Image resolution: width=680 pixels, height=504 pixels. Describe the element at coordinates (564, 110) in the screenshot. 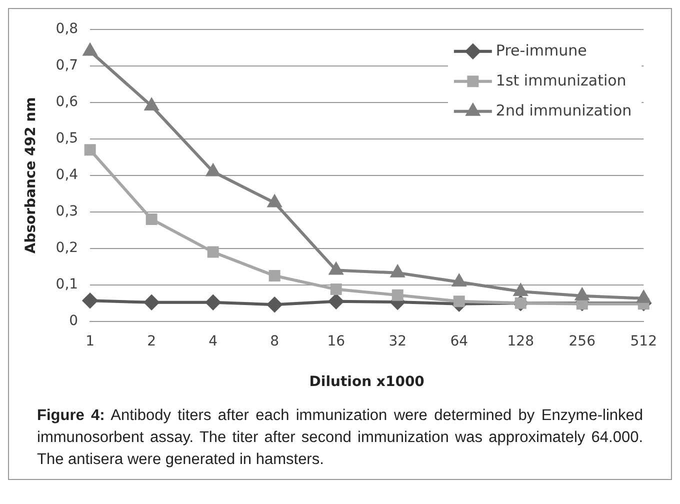

I see `legend-label: 2nd immunization` at that location.